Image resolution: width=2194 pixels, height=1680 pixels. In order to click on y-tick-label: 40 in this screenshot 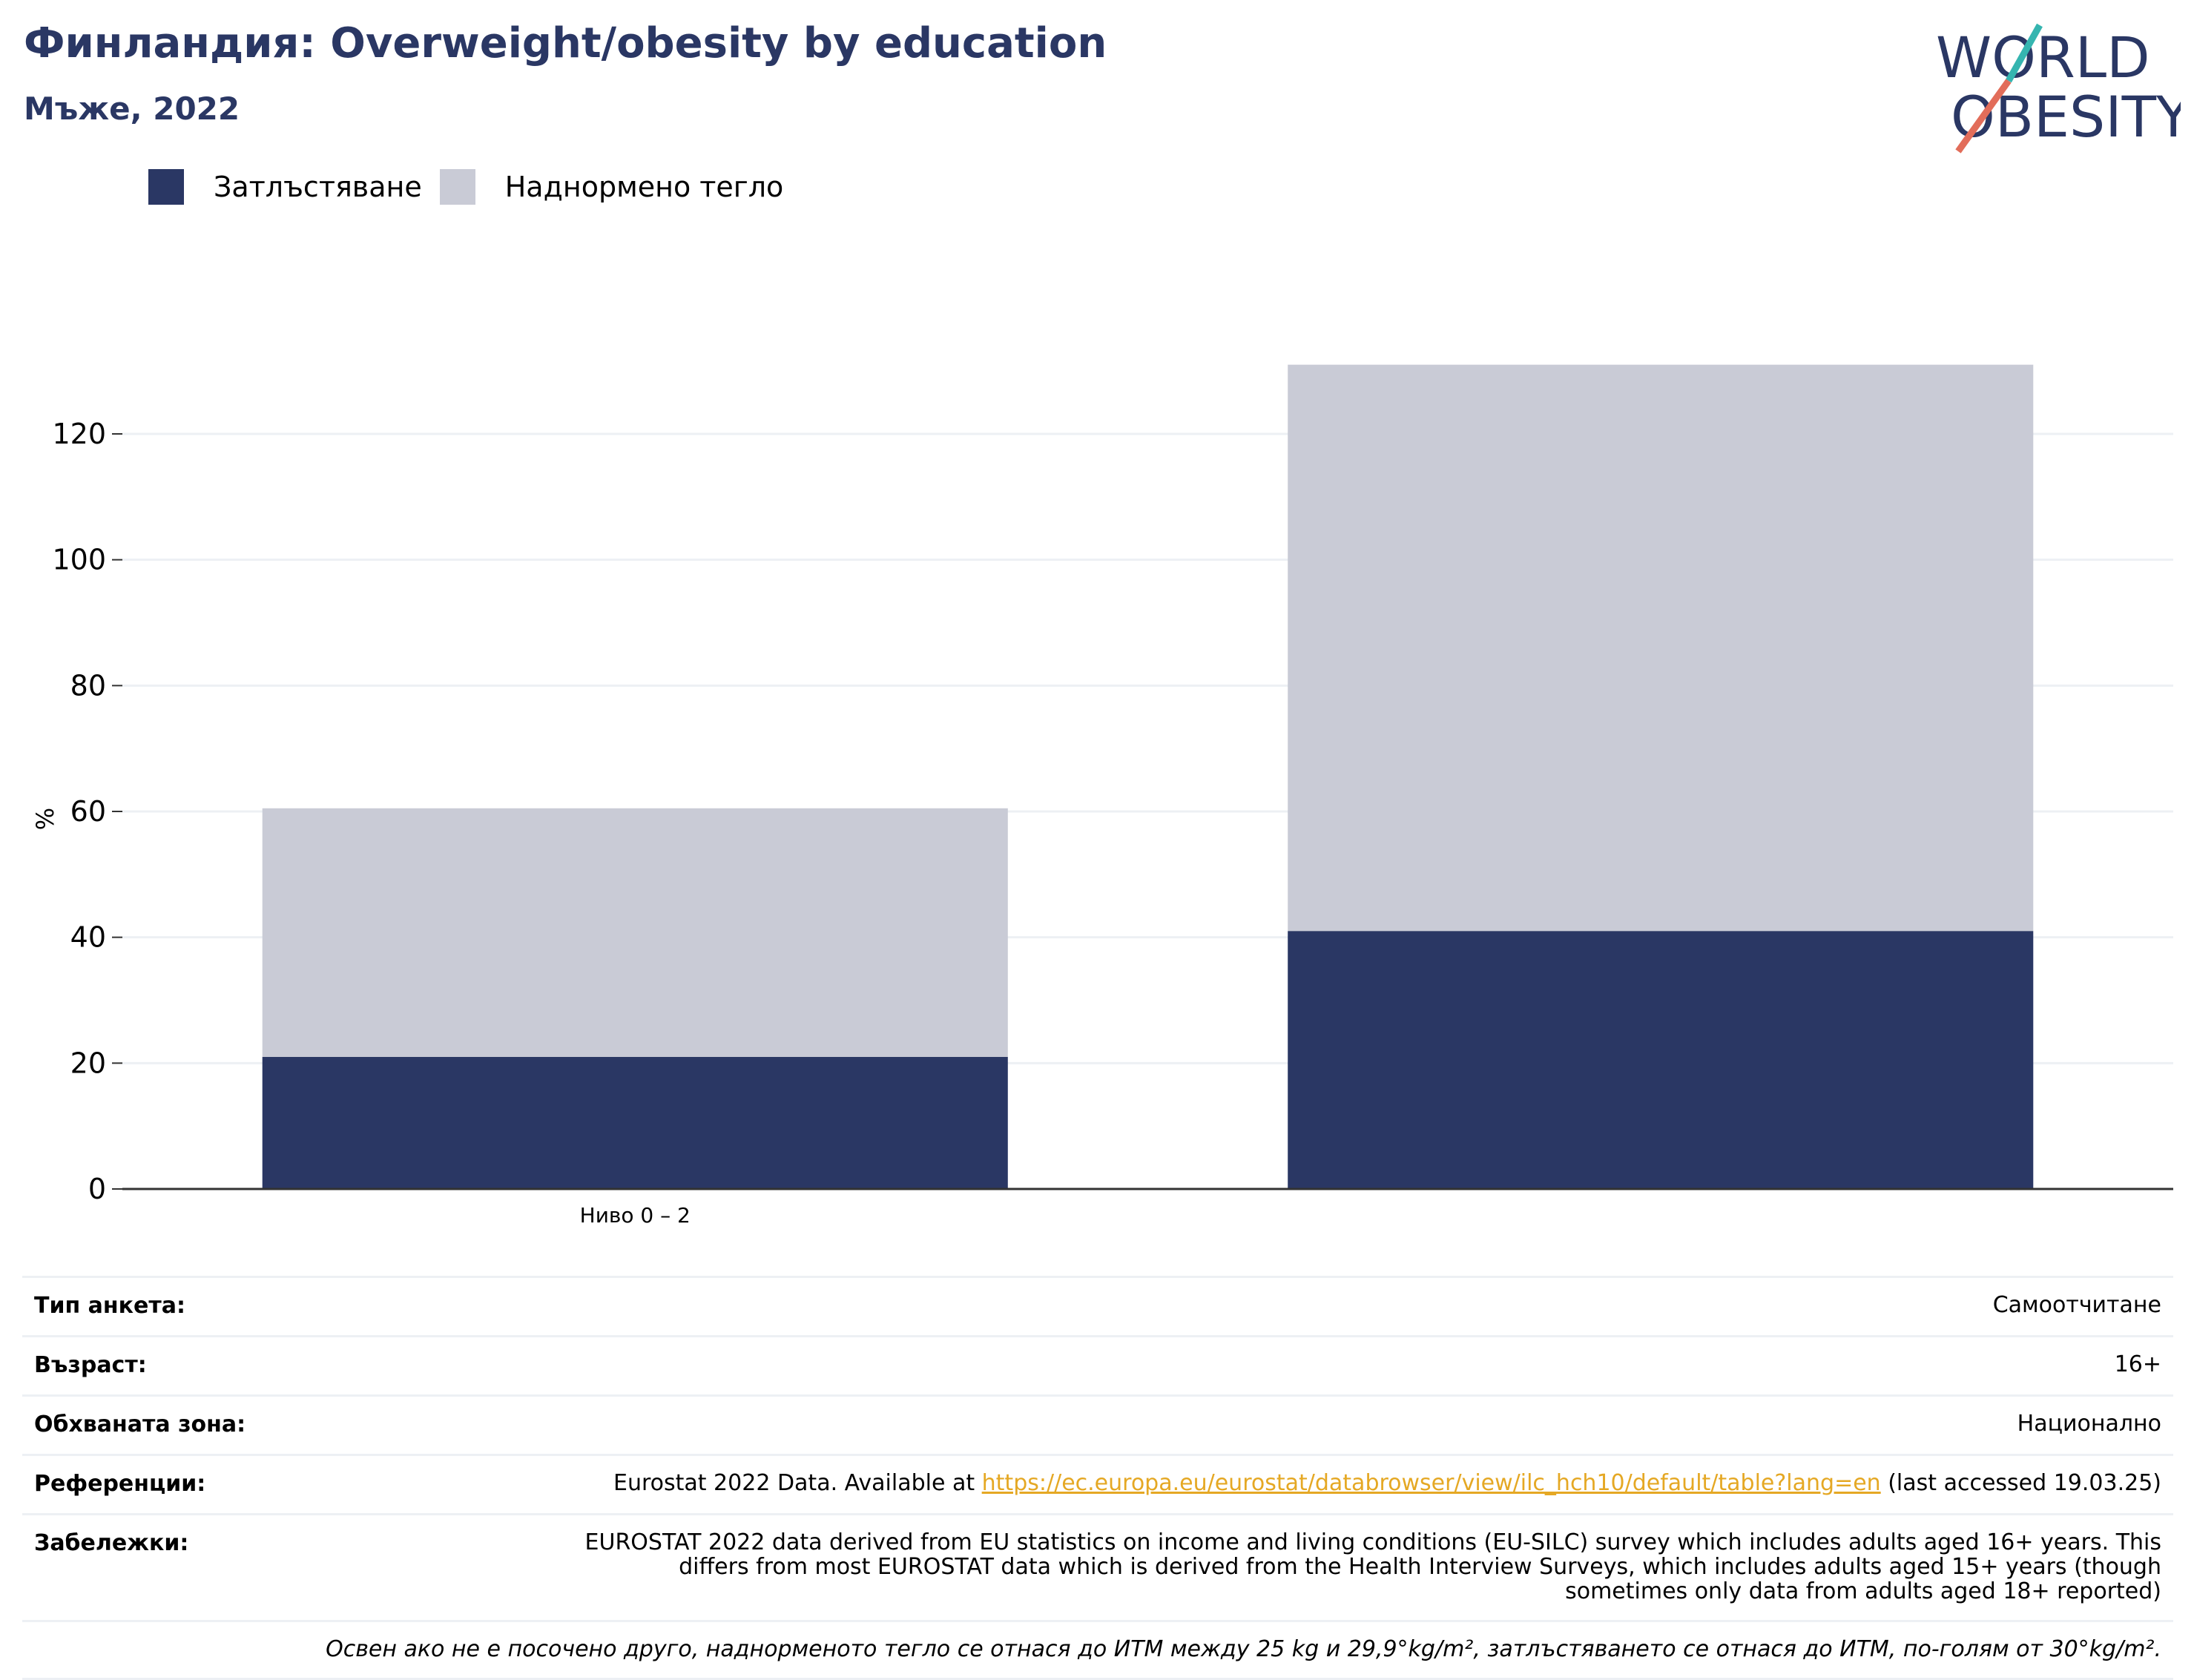, I will do `click(88, 937)`.